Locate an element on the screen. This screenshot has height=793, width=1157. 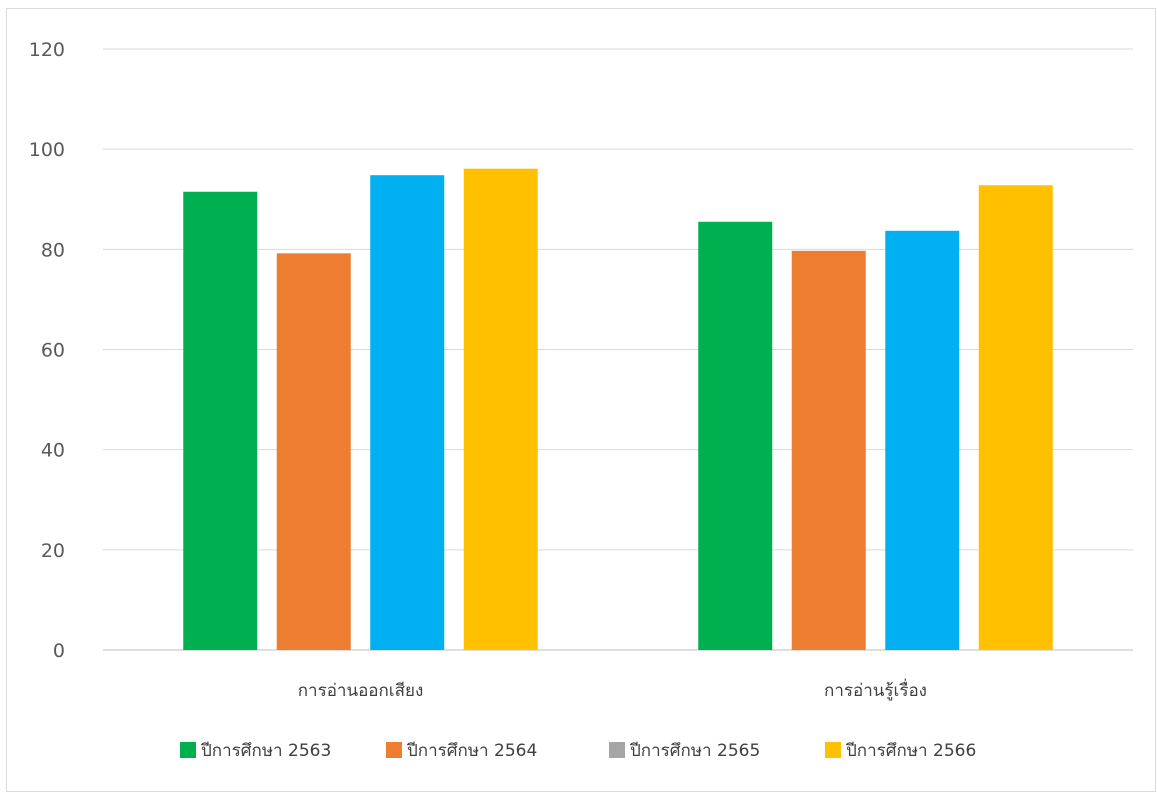
y-tick-label: 120 is located at coordinates (47, 50).